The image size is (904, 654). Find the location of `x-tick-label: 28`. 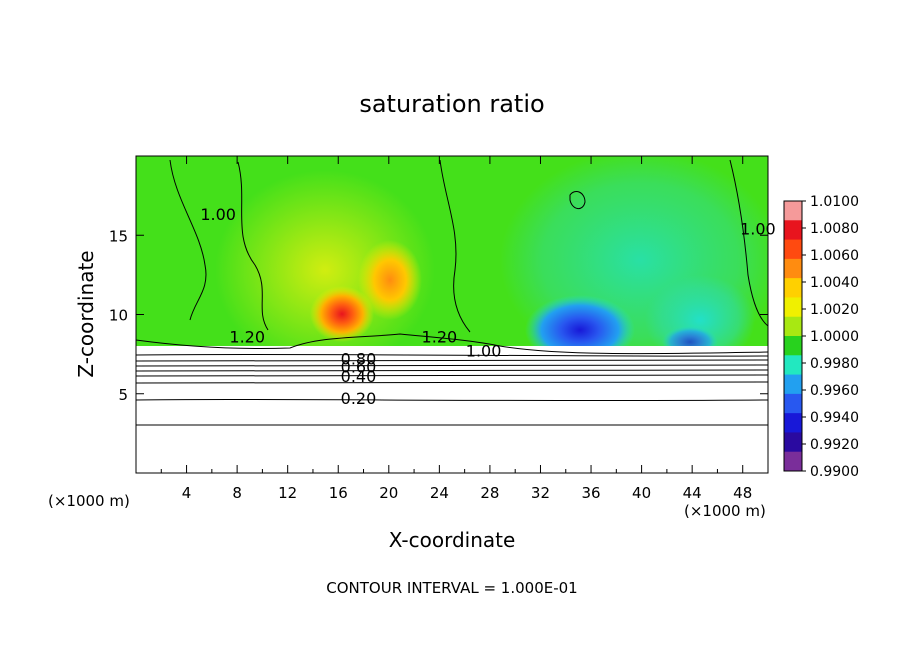

x-tick-label: 28 is located at coordinates (489, 493).